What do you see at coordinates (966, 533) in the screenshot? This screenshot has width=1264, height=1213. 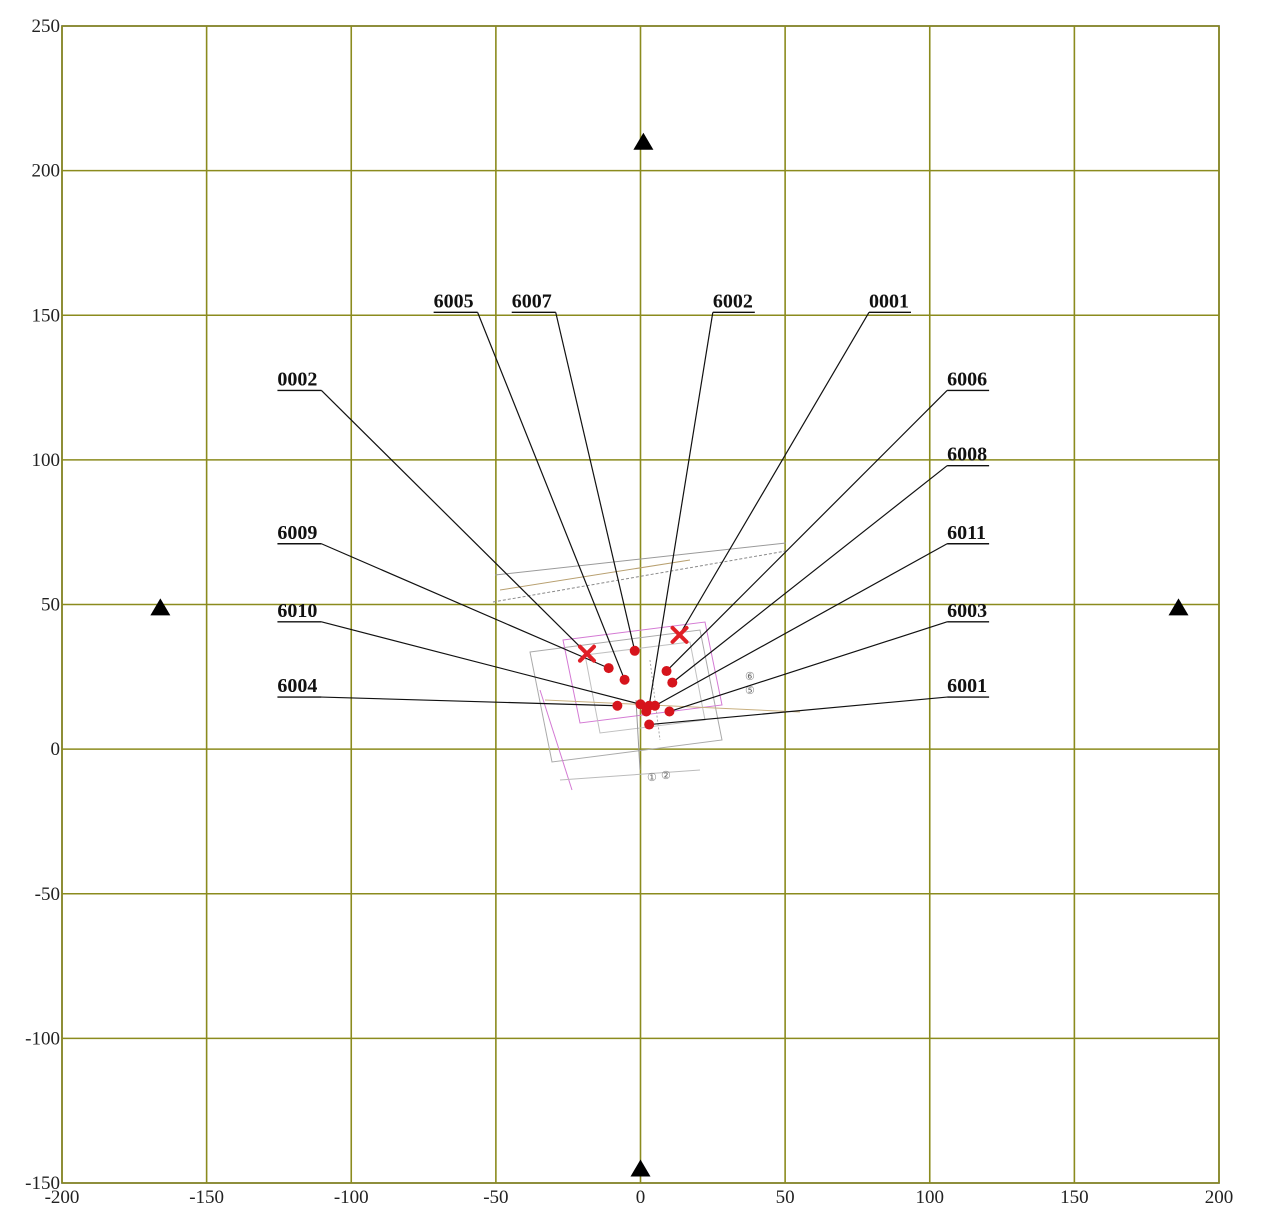 I see `point-label: 6011` at bounding box center [966, 533].